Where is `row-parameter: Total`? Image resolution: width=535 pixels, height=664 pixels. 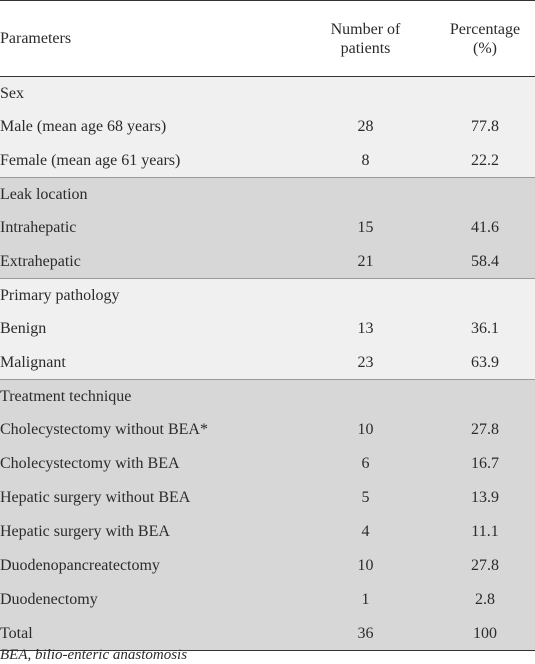 row-parameter: Total is located at coordinates (16, 633).